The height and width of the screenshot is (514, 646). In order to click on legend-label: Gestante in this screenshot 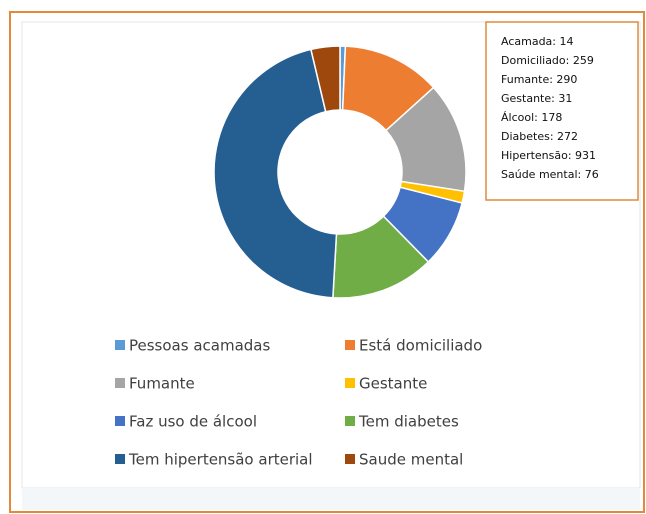, I will do `click(393, 384)`.